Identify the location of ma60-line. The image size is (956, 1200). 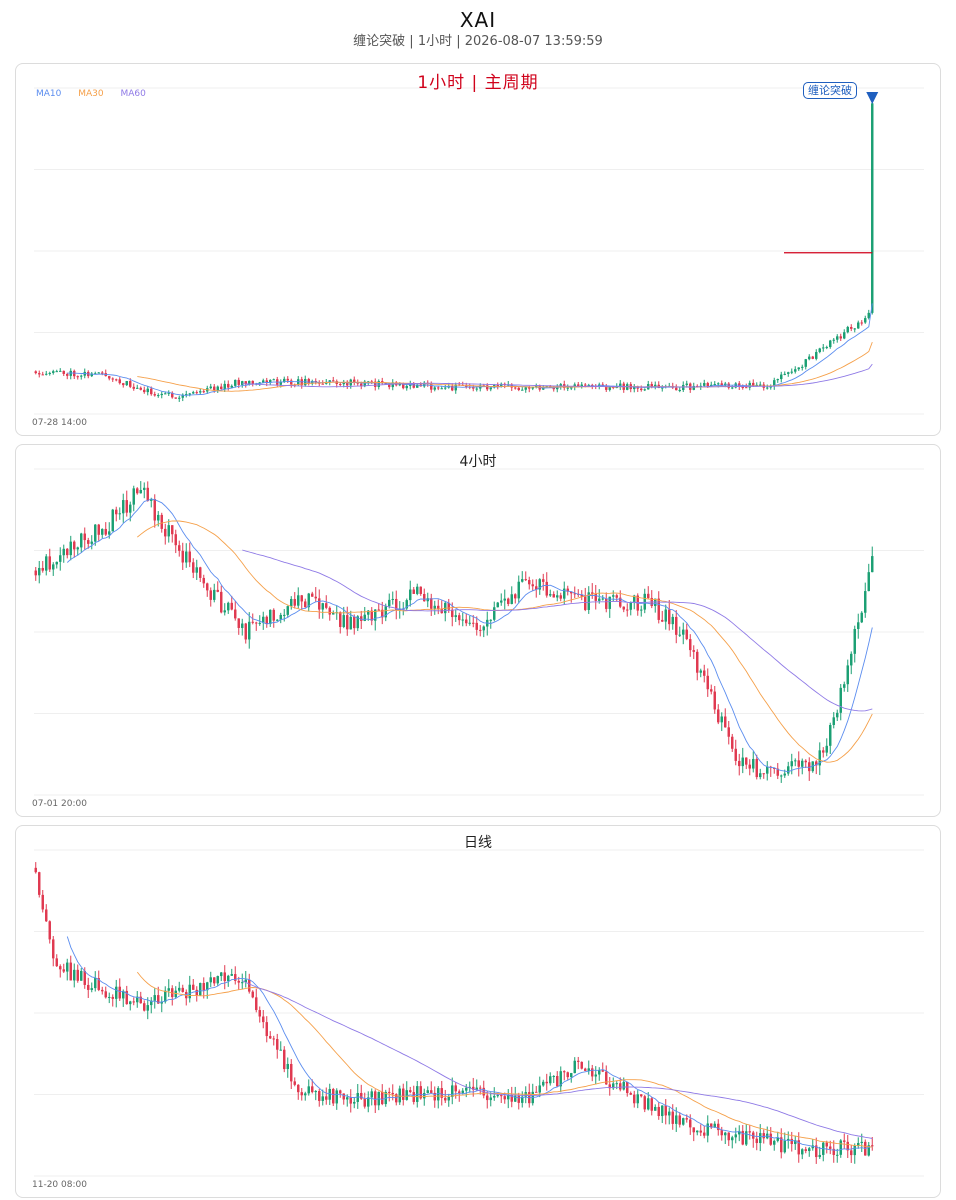
(557, 375).